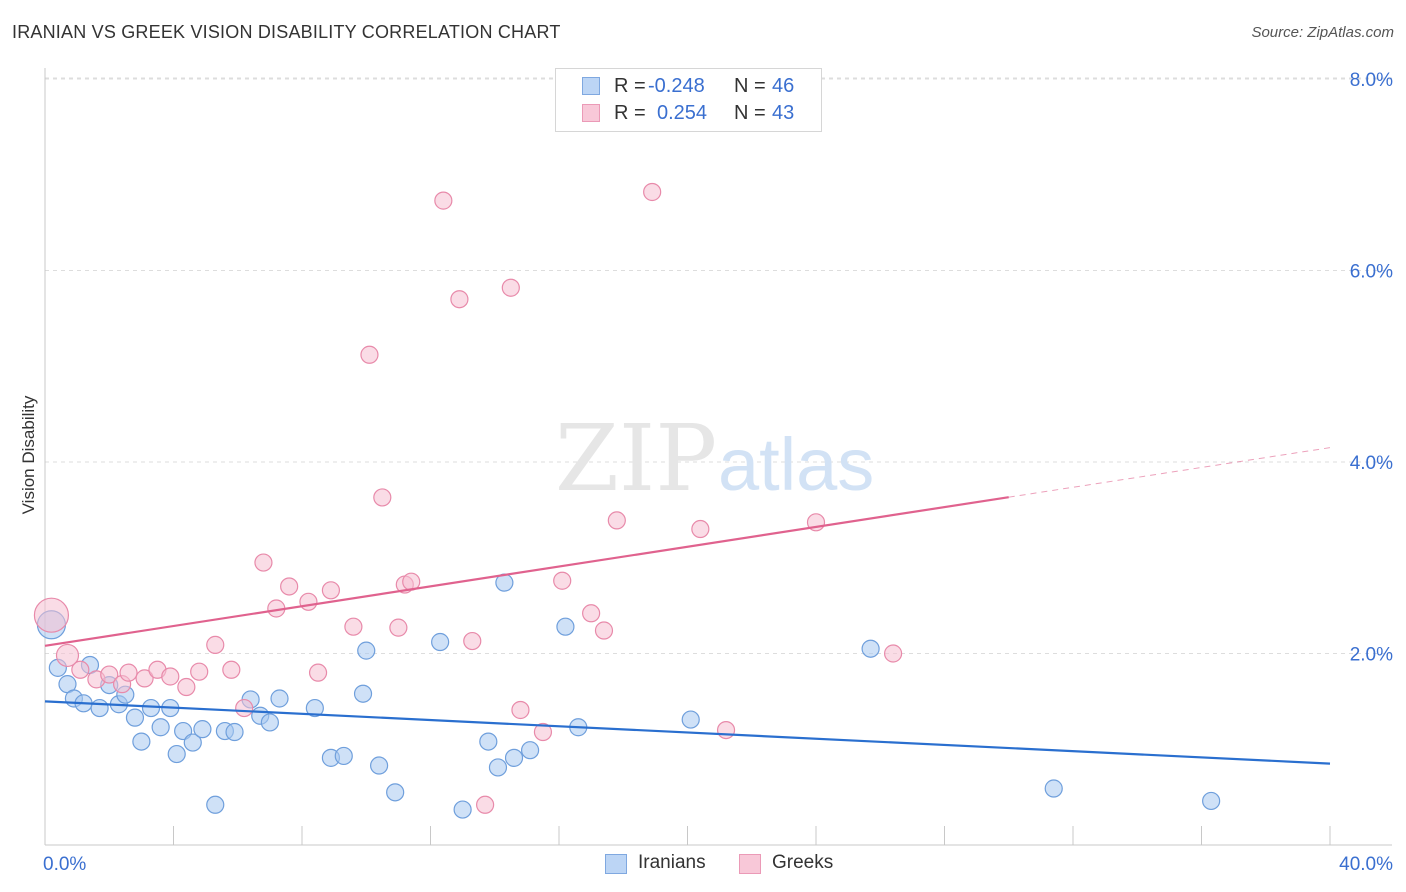  I want to click on watermark-atlas: atlas, so click(796, 464).